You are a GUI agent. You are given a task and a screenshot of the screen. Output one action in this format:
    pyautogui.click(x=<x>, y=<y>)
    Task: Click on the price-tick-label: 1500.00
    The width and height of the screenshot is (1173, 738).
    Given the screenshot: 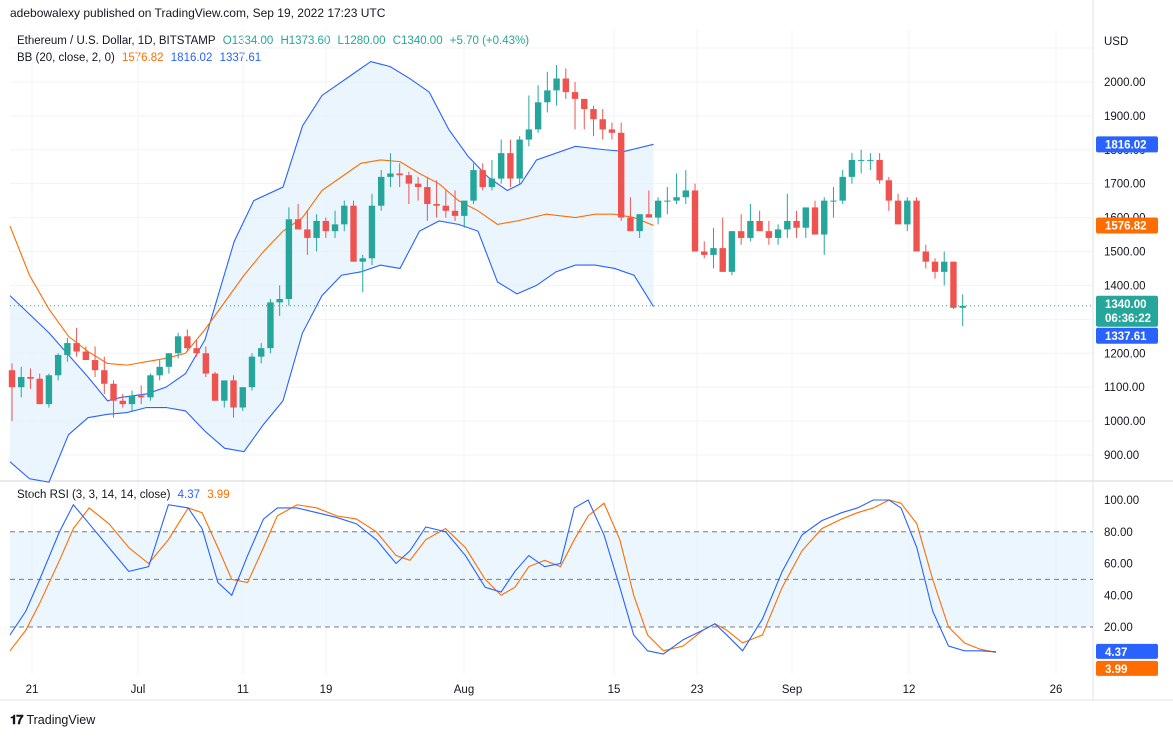 What is the action you would take?
    pyautogui.click(x=1125, y=253)
    